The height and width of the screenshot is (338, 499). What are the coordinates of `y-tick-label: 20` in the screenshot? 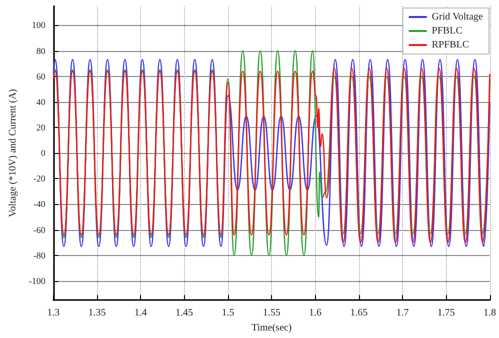 It's located at (41, 127).